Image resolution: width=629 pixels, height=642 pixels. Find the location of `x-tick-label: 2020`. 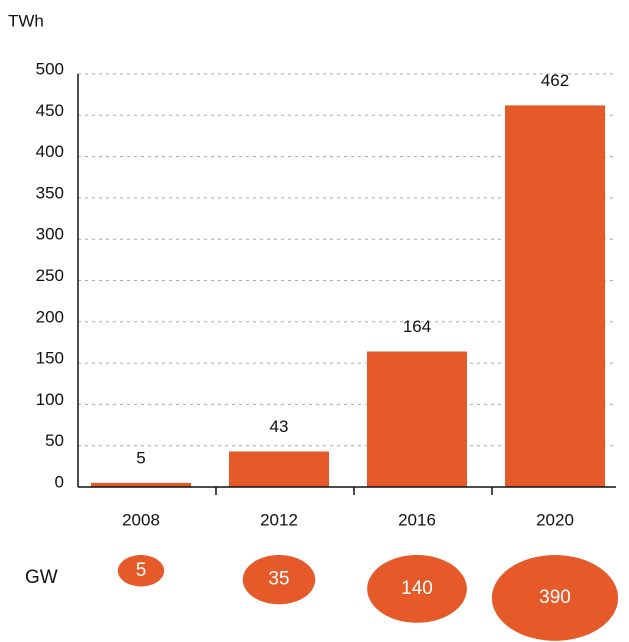

x-tick-label: 2020 is located at coordinates (555, 519).